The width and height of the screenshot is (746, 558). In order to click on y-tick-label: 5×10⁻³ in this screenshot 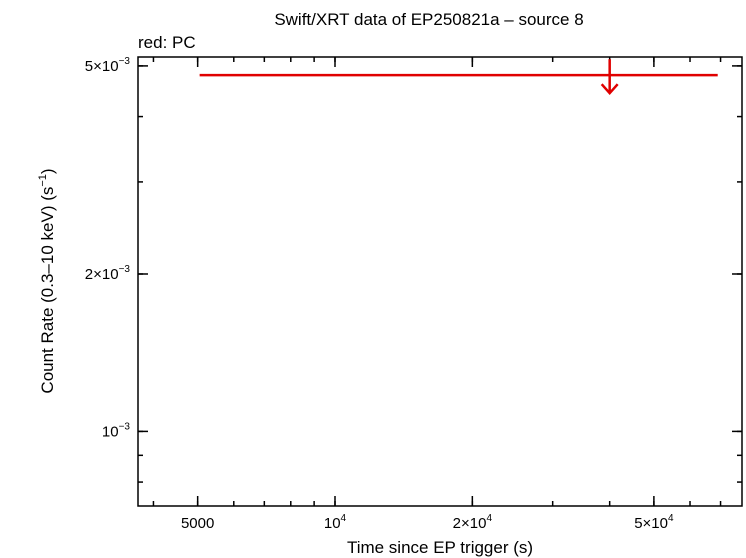, I will do `click(108, 65)`.